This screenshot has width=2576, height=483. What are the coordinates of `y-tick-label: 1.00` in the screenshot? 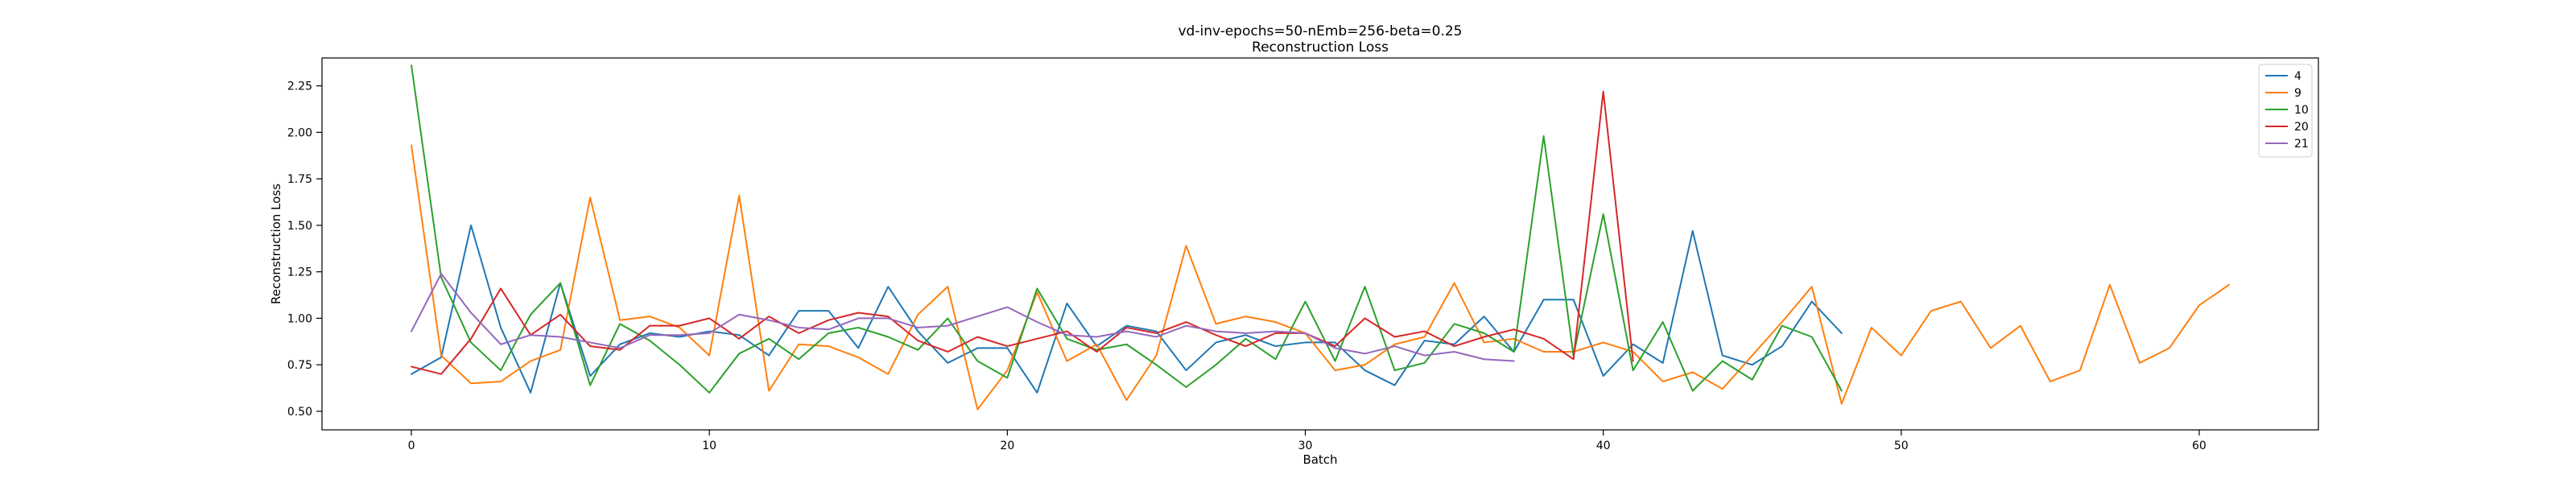 It's located at (299, 318).